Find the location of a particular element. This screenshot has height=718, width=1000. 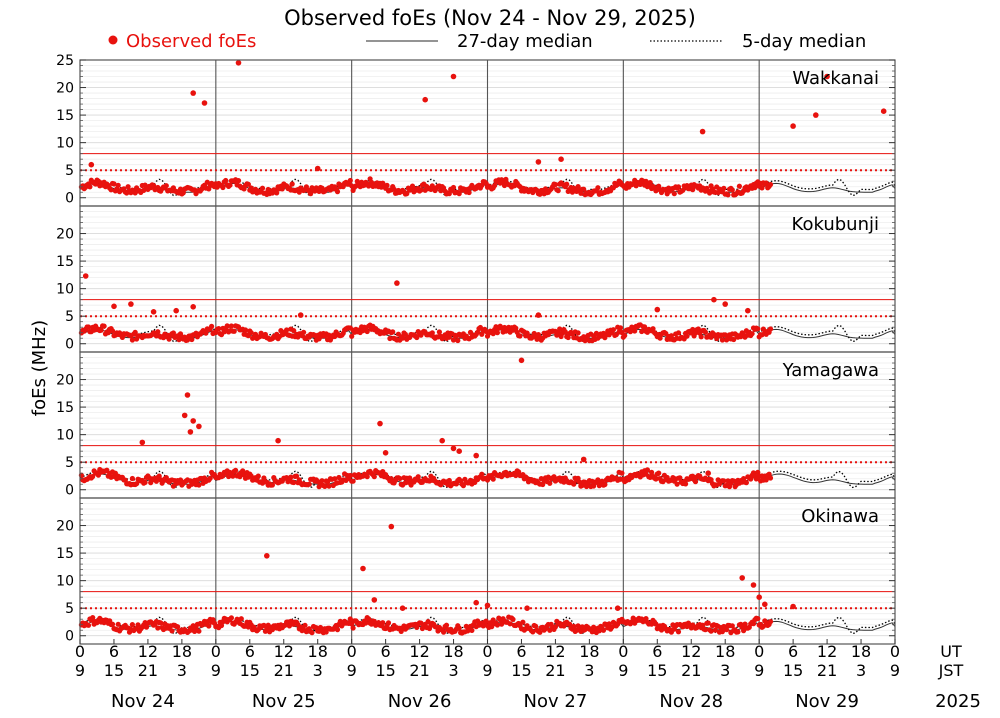

y-tick-label: 15 is located at coordinates (65, 116).